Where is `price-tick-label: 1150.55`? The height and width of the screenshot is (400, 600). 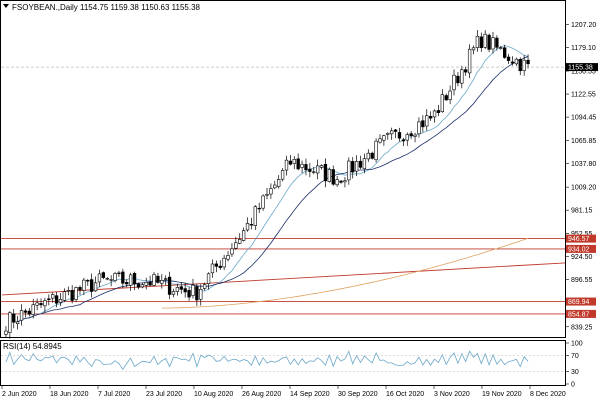
price-tick-label: 1150.55 is located at coordinates (583, 72).